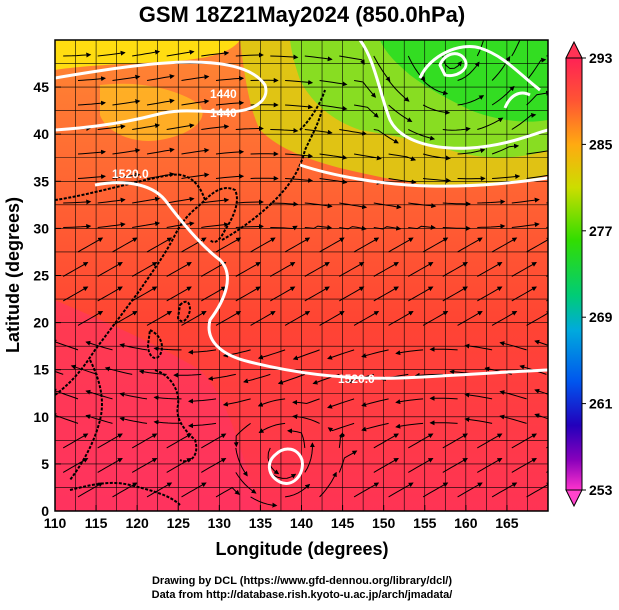 Image resolution: width=619 pixels, height=610 pixels. Describe the element at coordinates (507, 523) in the screenshot. I see `x-tick-label: 165` at that location.